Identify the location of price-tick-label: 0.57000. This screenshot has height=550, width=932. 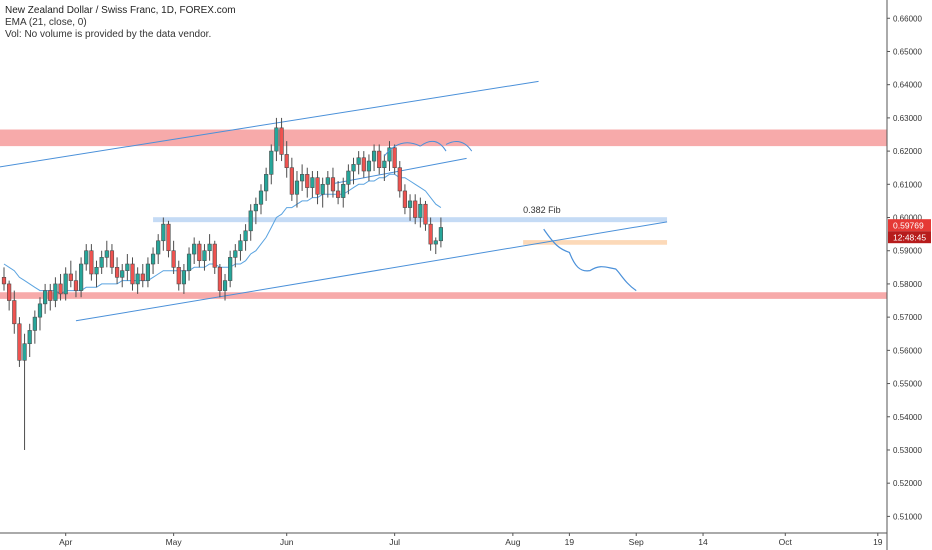
(907, 317).